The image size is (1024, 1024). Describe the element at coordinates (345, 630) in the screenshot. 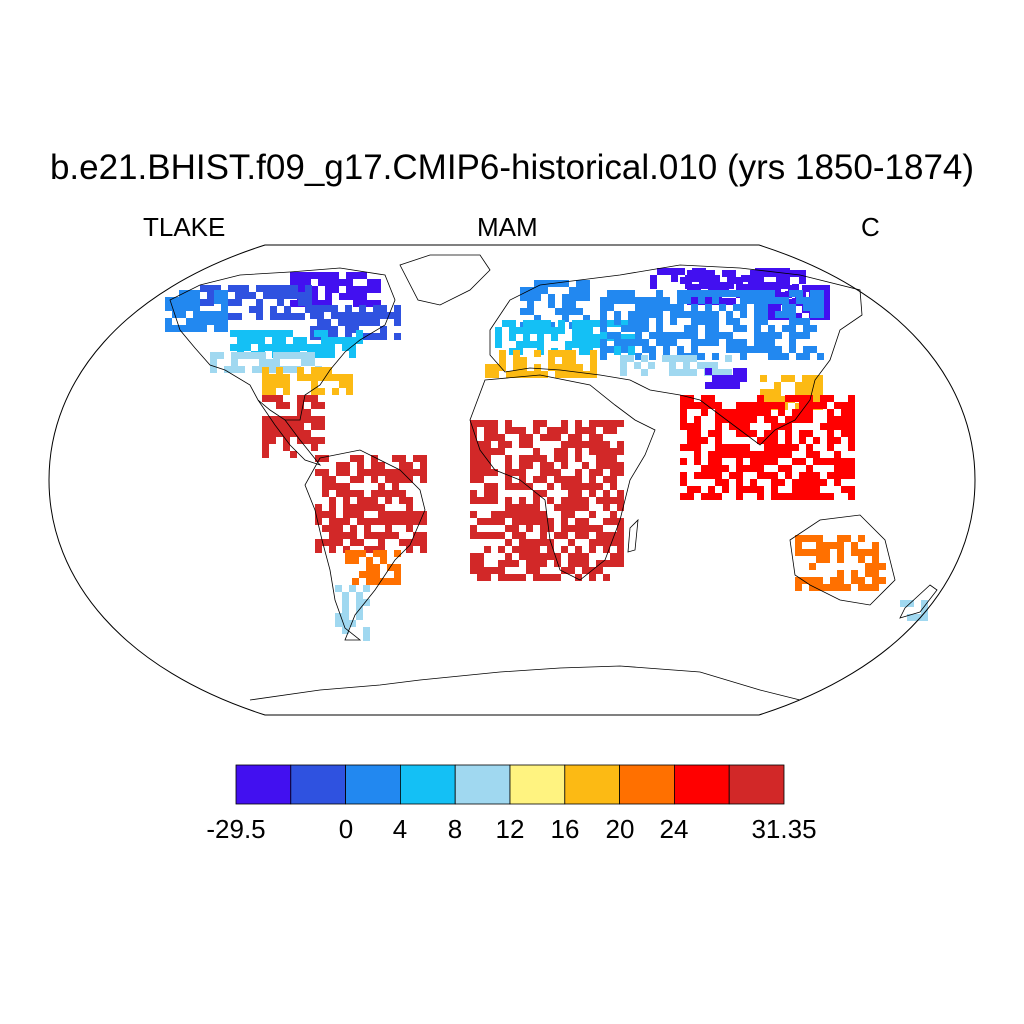

I see `cell-patagonia` at that location.